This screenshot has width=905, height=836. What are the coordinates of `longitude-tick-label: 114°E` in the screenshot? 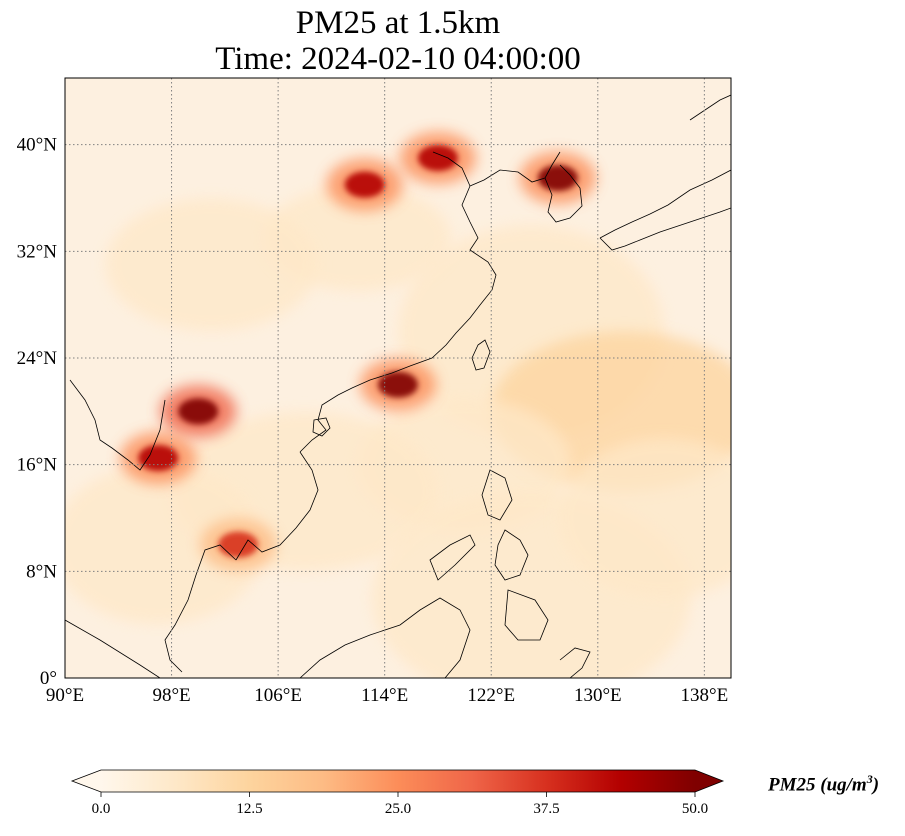 It's located at (384, 695).